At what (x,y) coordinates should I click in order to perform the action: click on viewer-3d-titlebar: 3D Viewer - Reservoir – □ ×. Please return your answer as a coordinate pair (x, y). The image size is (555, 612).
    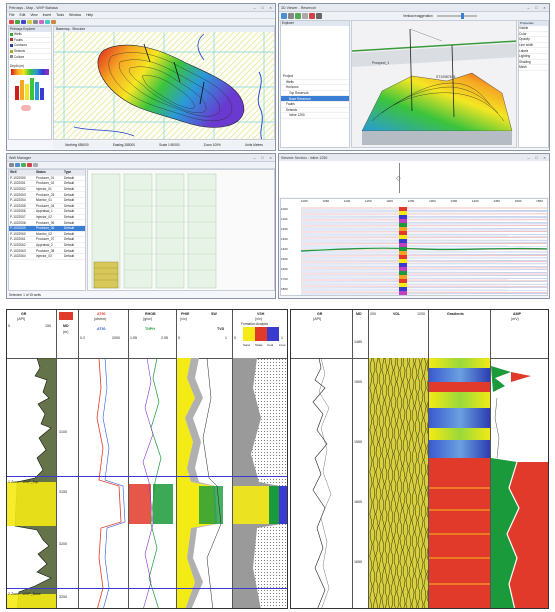
    Looking at the image, I should click on (414, 8).